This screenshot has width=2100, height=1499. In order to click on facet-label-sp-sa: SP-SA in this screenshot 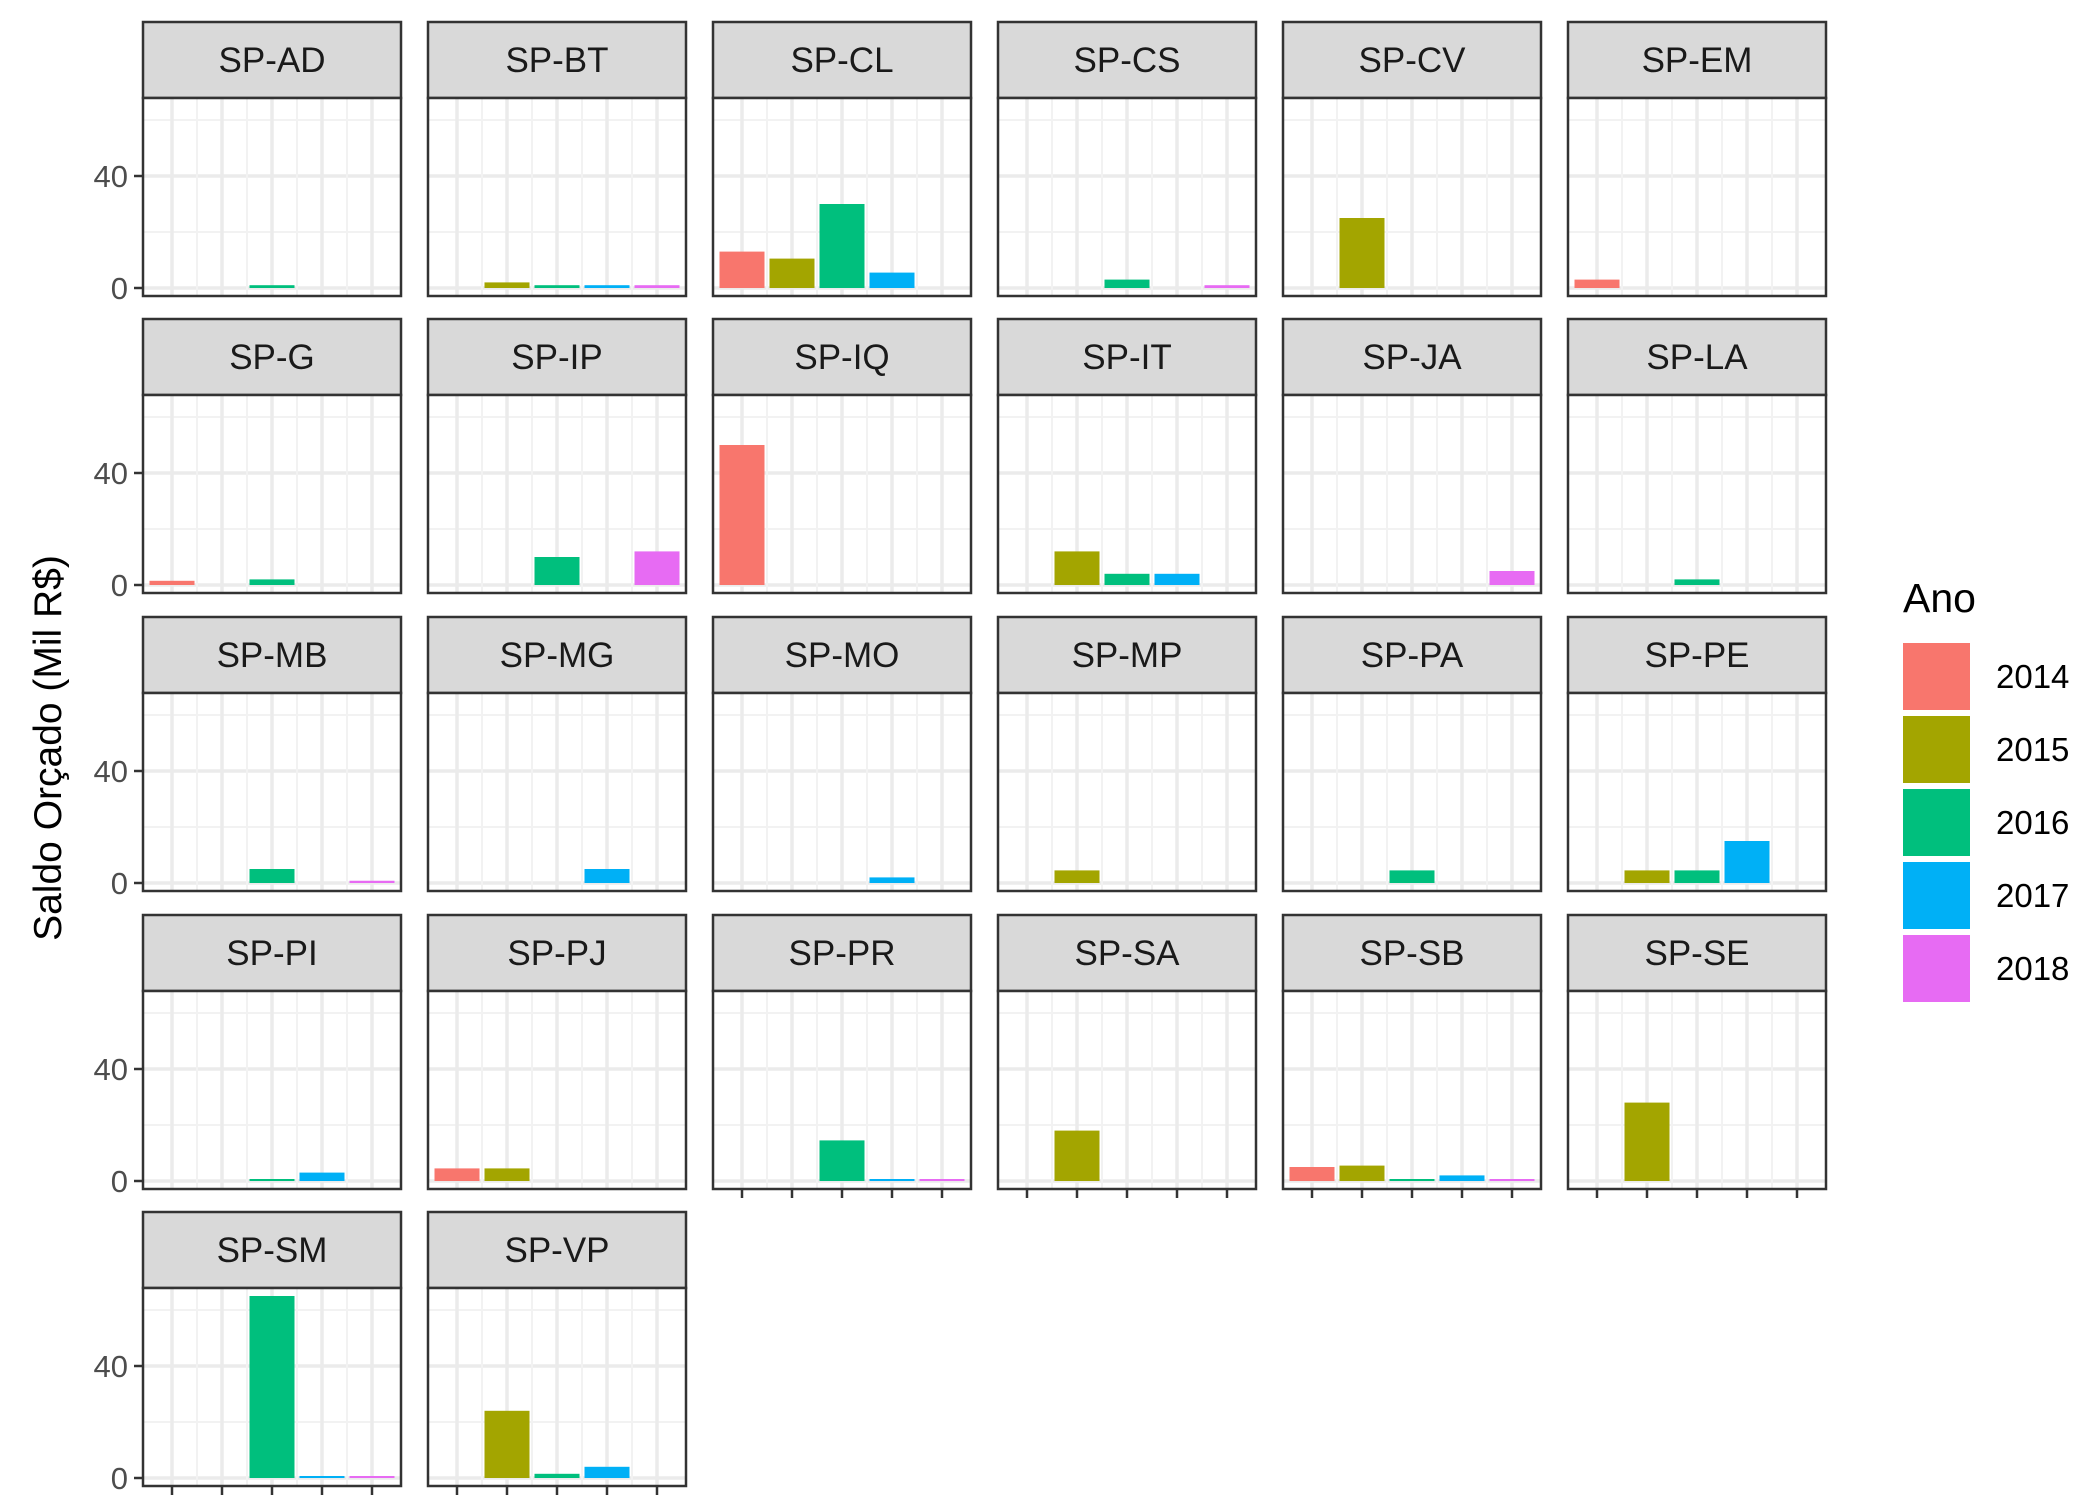, I will do `click(1127, 953)`.